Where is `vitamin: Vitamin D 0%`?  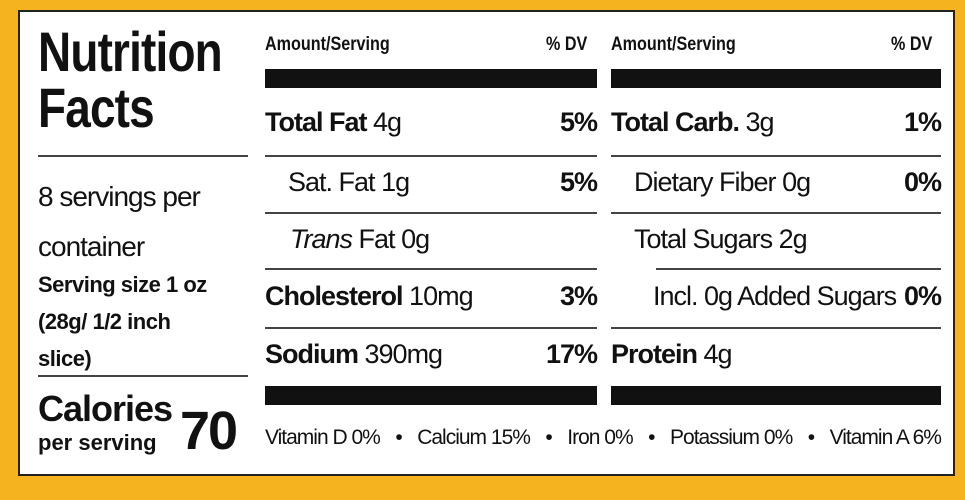 vitamin: Vitamin D 0% is located at coordinates (323, 437).